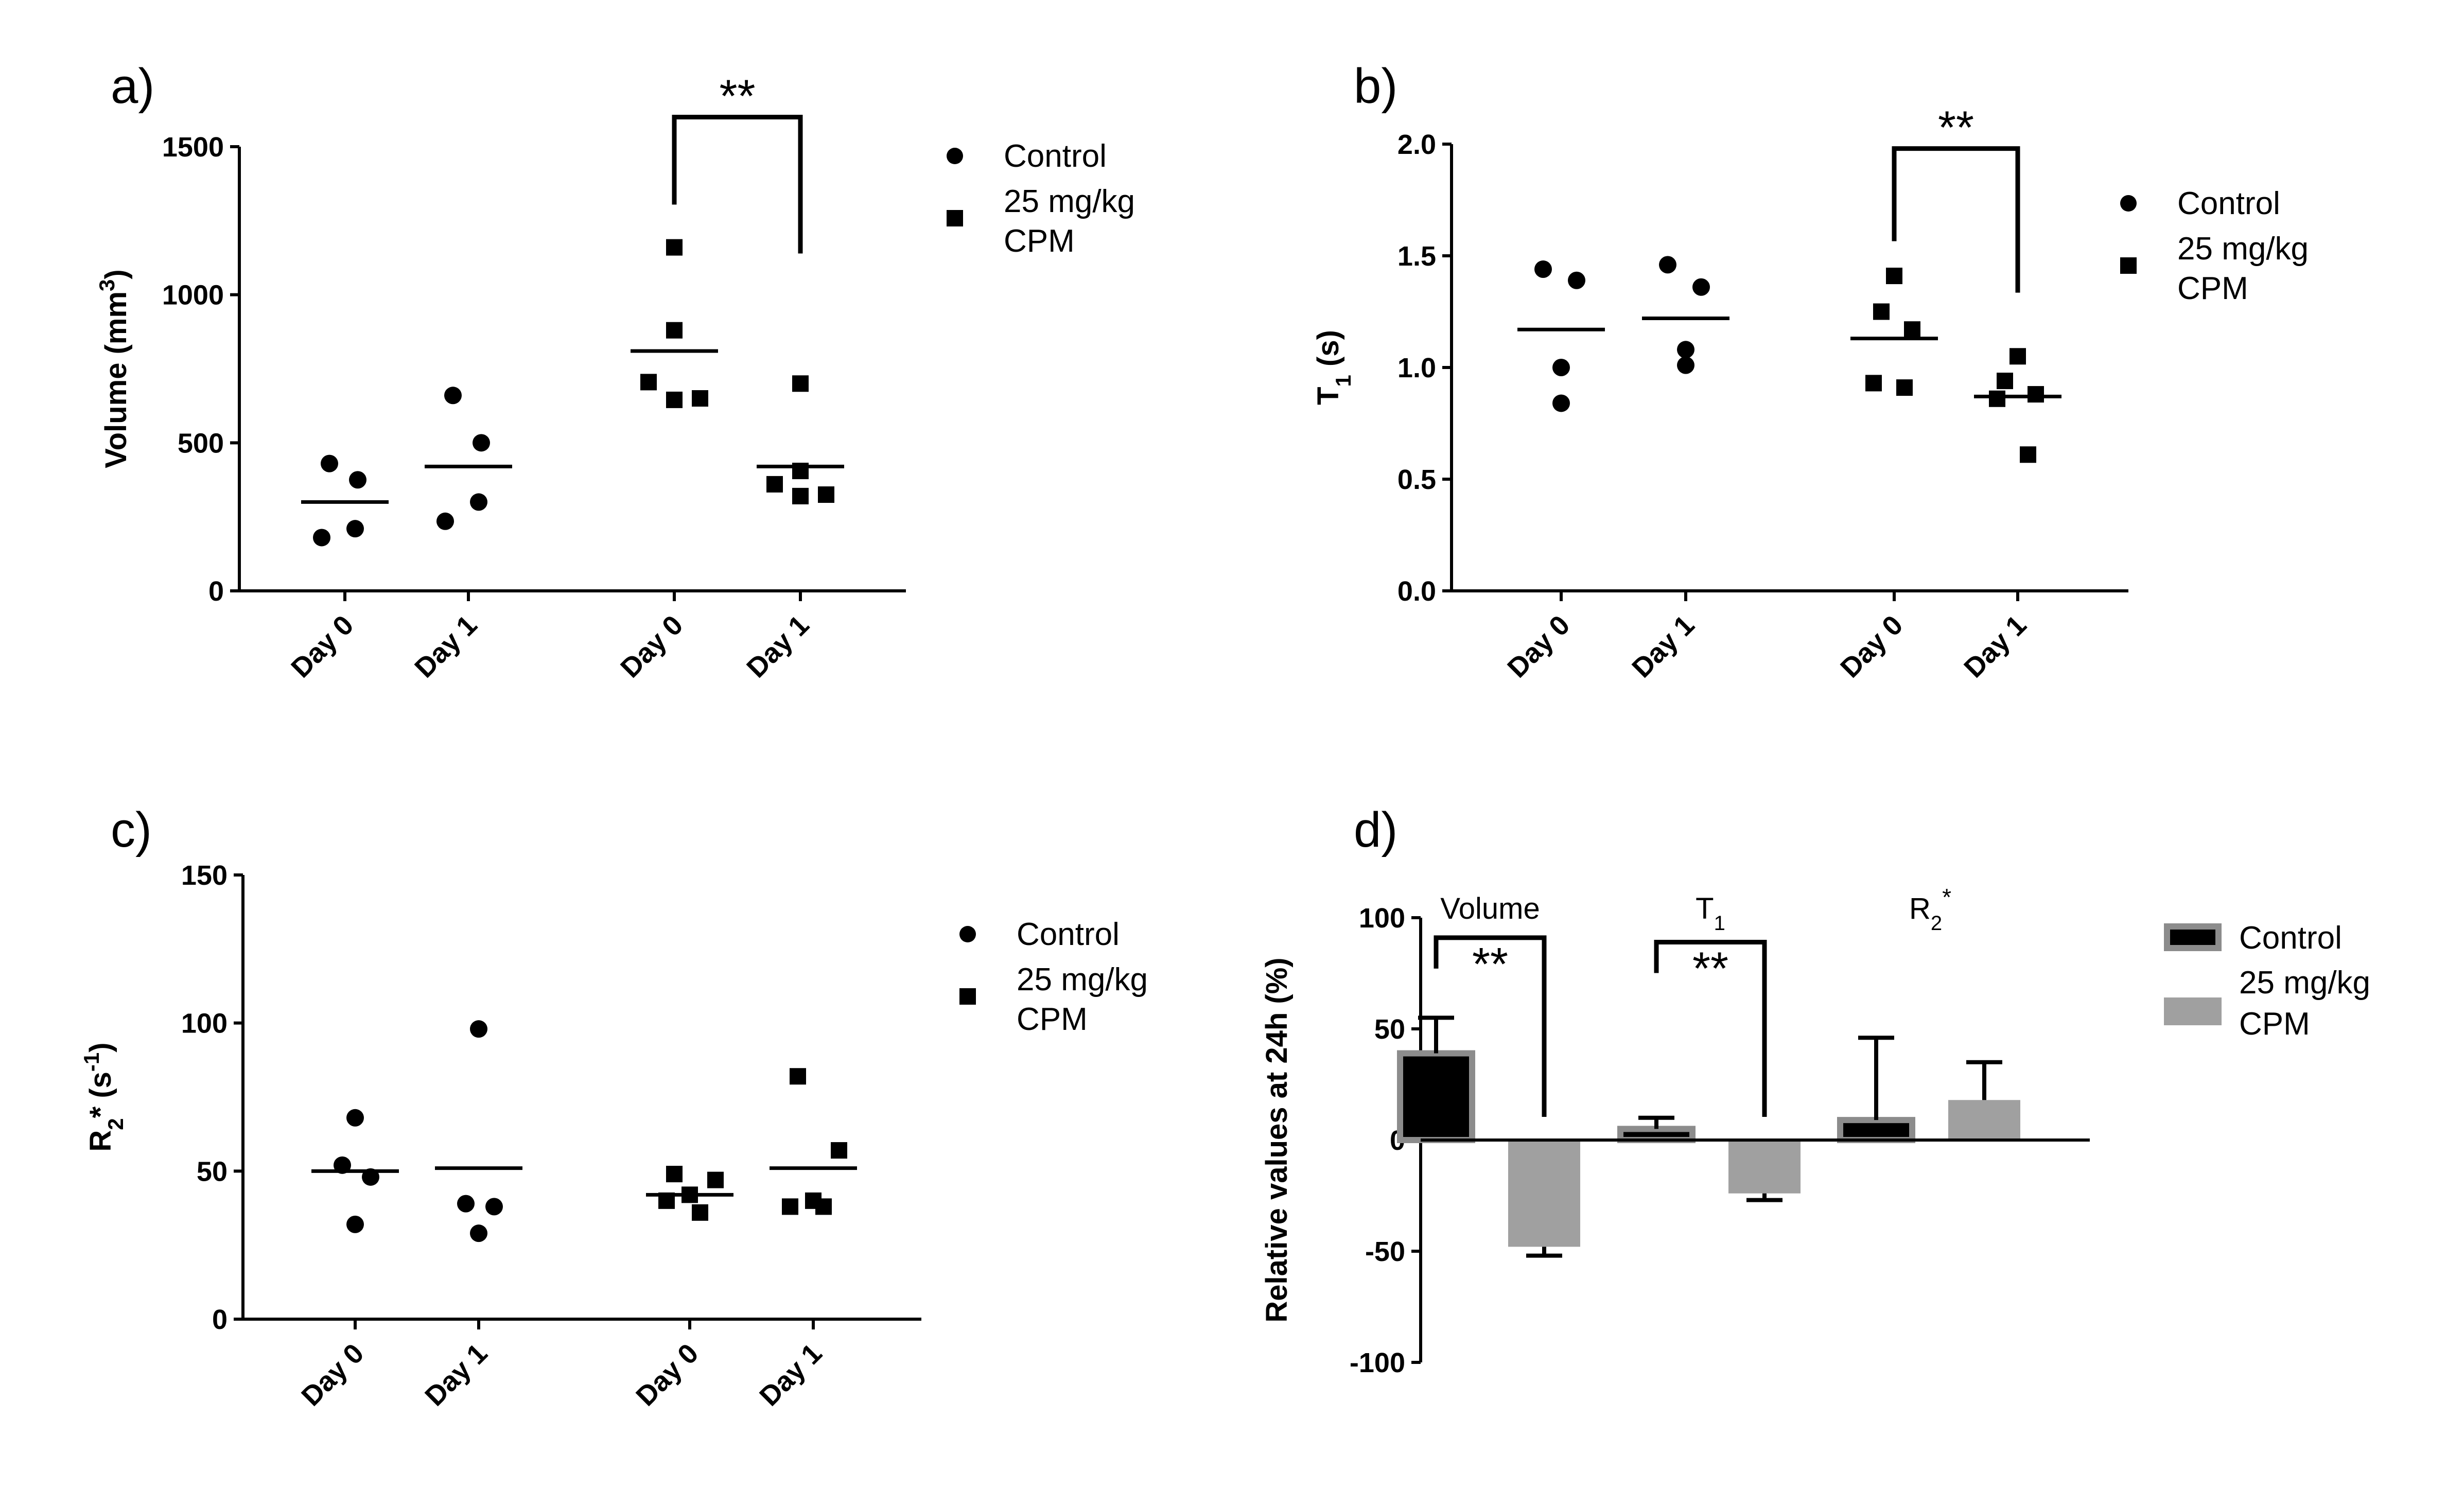  Describe the element at coordinates (132, 86) in the screenshot. I see `panel-label: a)` at that location.